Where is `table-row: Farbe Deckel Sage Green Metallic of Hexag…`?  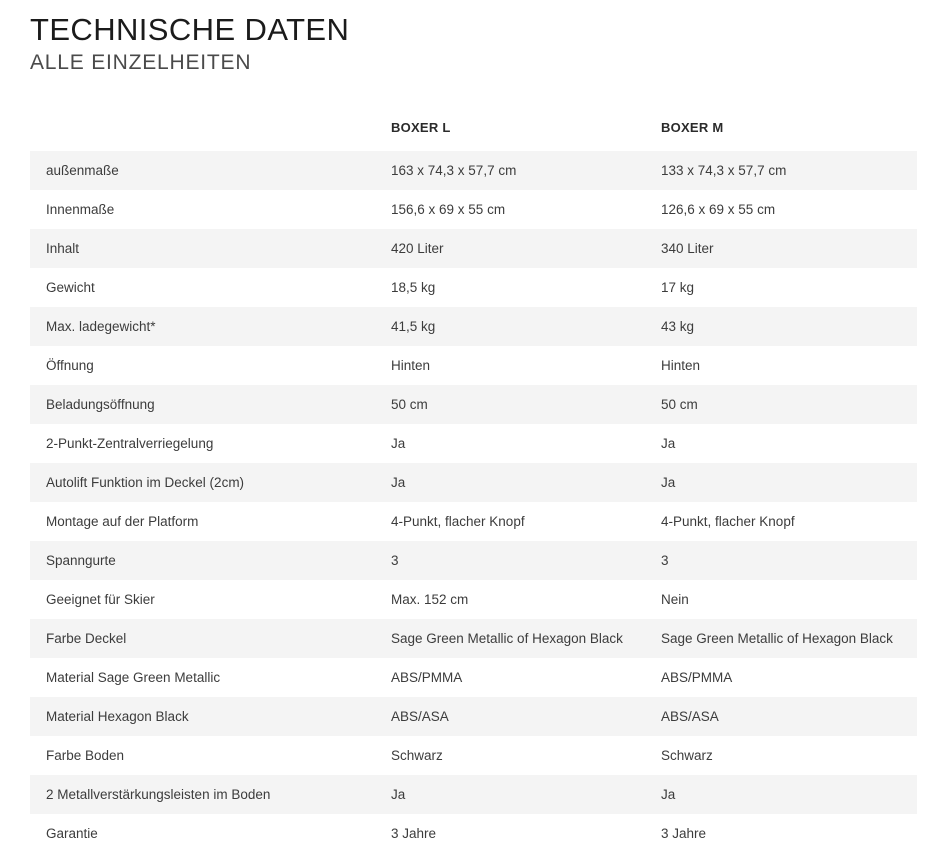
table-row: Farbe Deckel Sage Green Metallic of Hexag… is located at coordinates (473, 638).